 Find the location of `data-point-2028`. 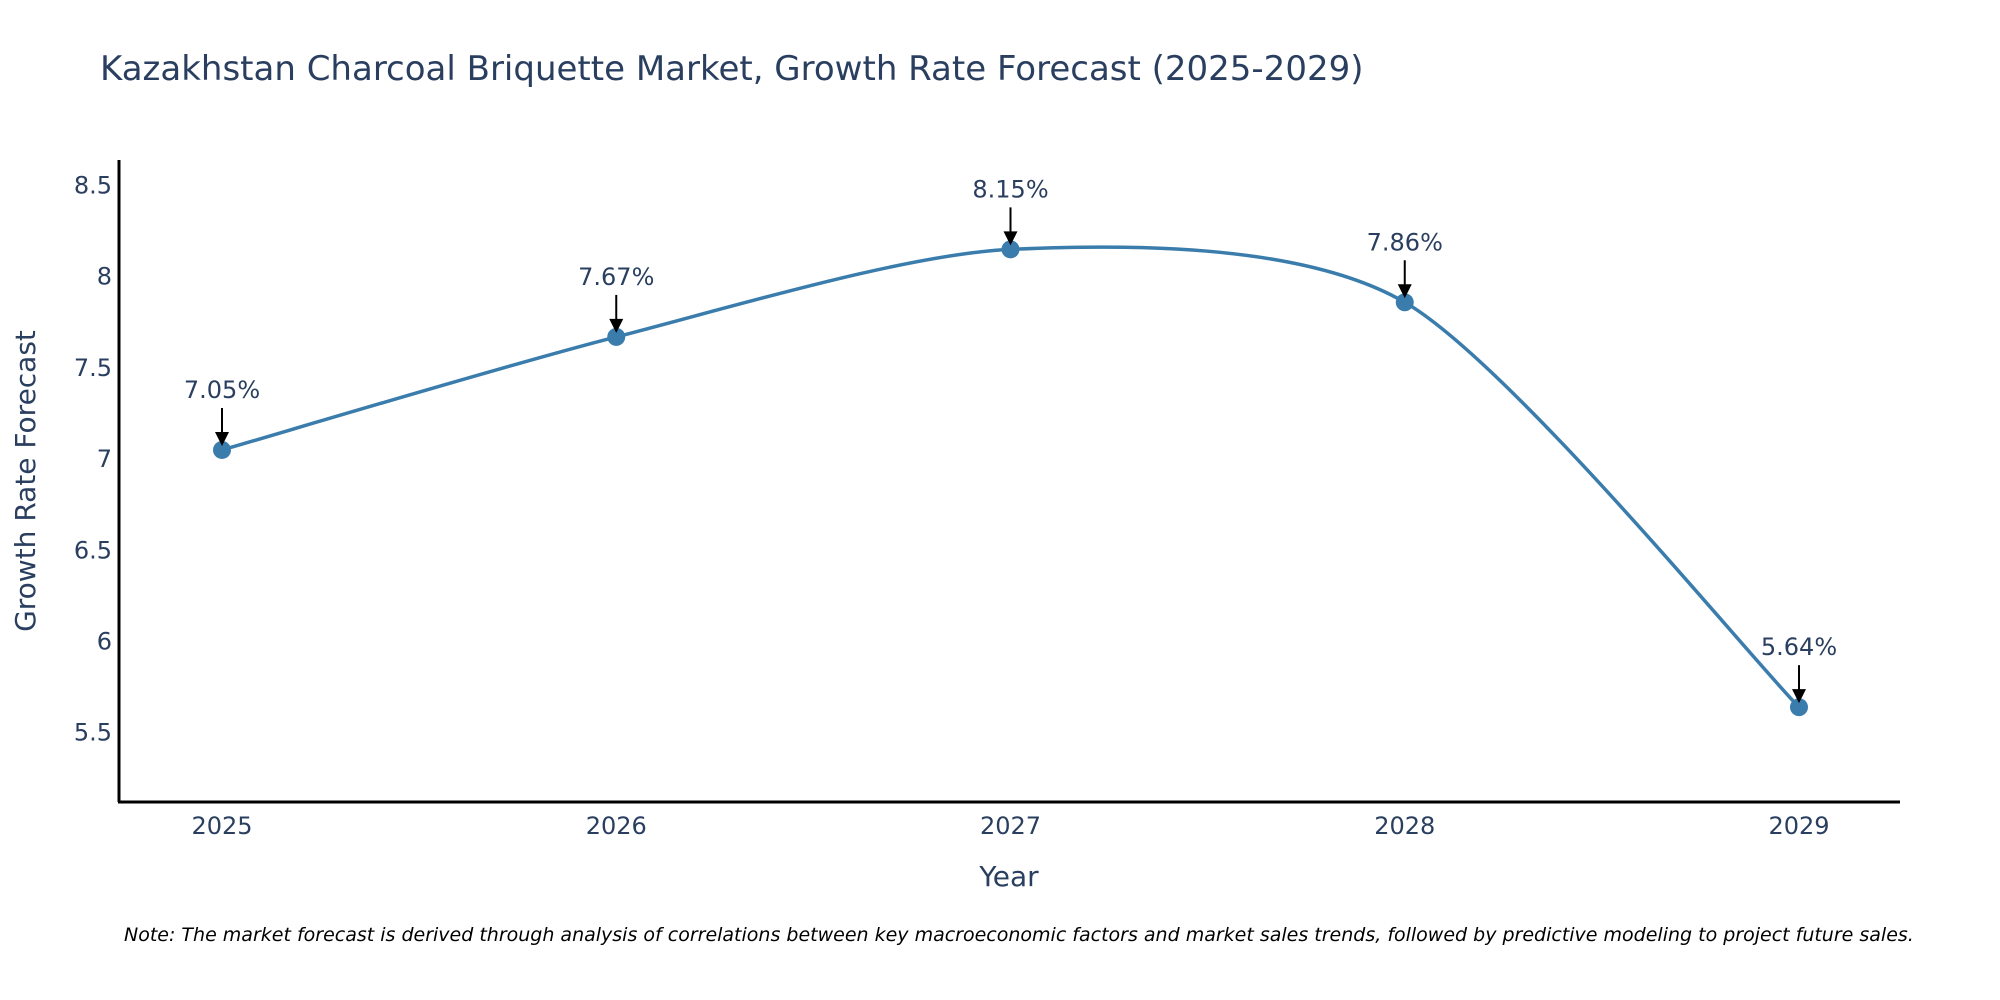

data-point-2028 is located at coordinates (1404, 302).